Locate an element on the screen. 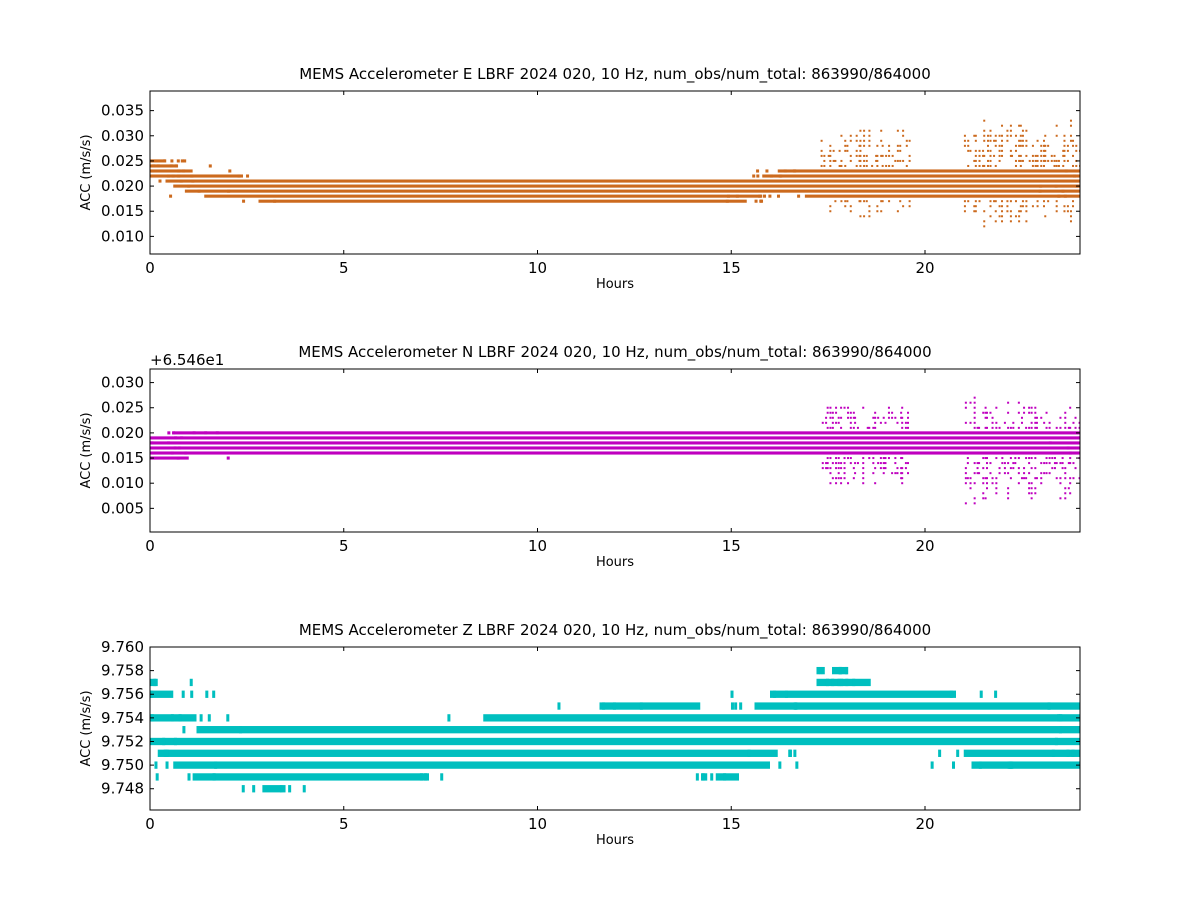 This screenshot has height=900, width=1200. x-tick-label: 5 is located at coordinates (344, 546).